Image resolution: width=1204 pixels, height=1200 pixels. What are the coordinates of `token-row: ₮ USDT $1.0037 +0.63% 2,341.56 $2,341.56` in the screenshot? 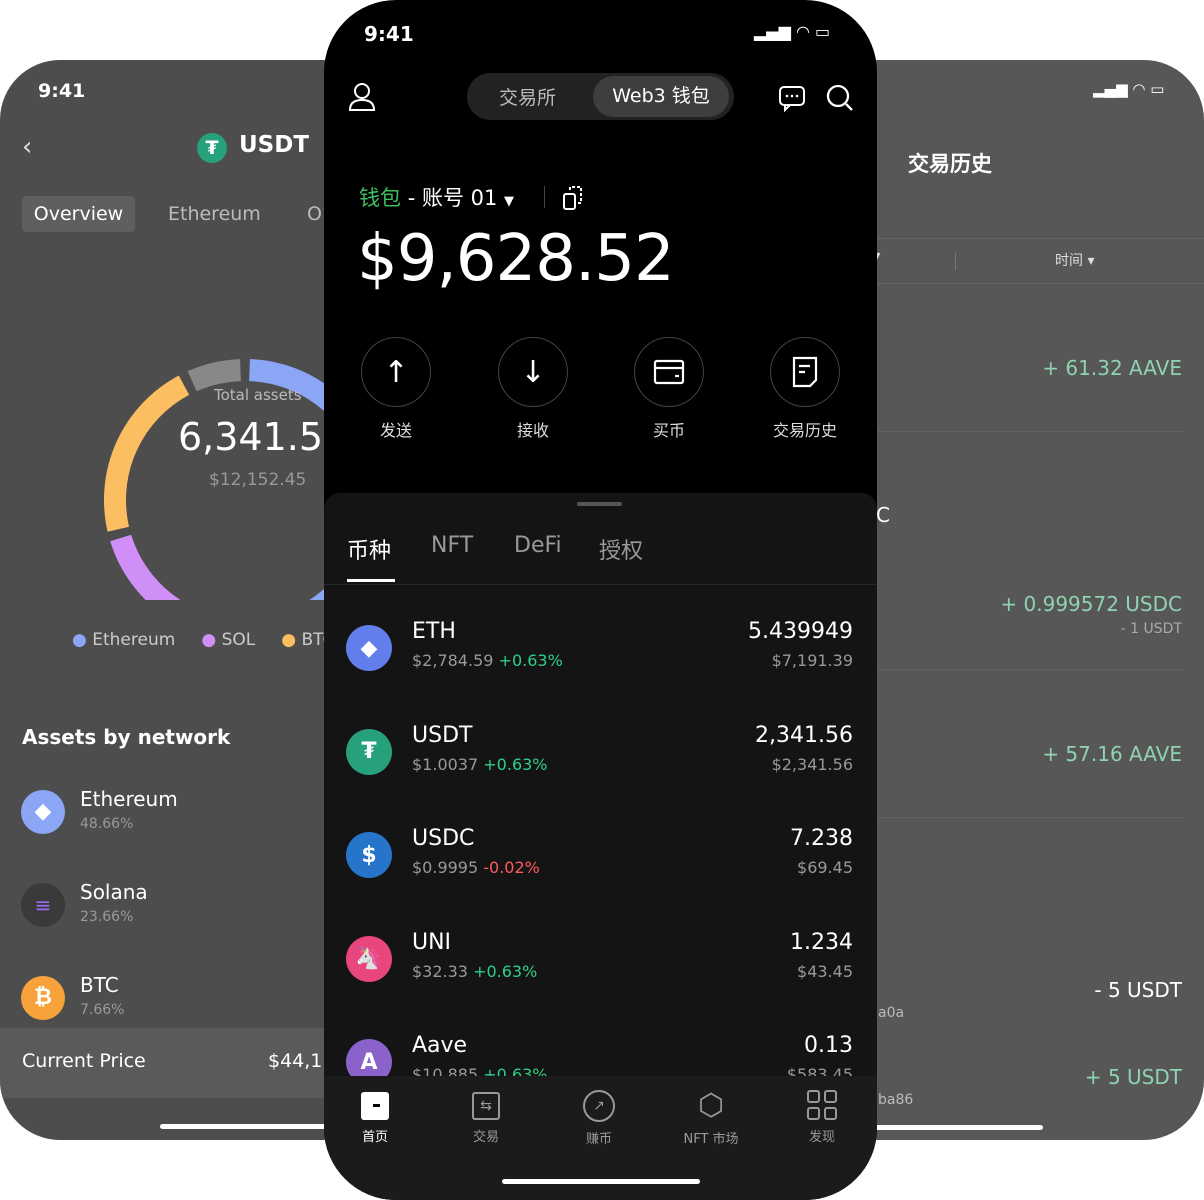 It's located at (600, 756).